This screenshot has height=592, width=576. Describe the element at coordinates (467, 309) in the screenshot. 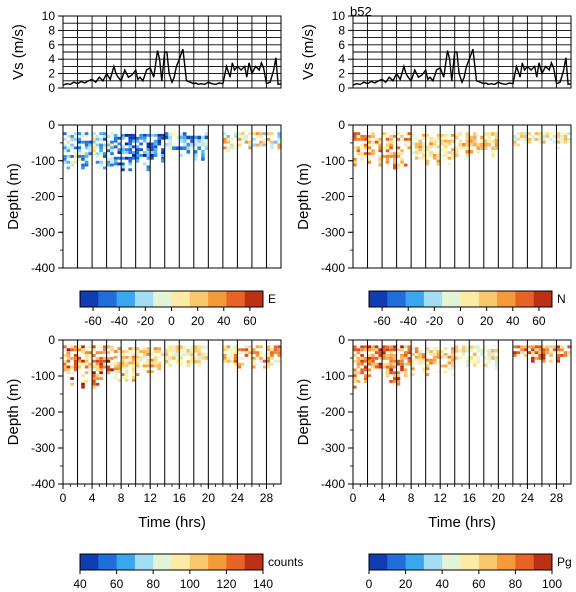

I see `colorbar-N: N -60 -40 -20 0 20 40 60` at that location.